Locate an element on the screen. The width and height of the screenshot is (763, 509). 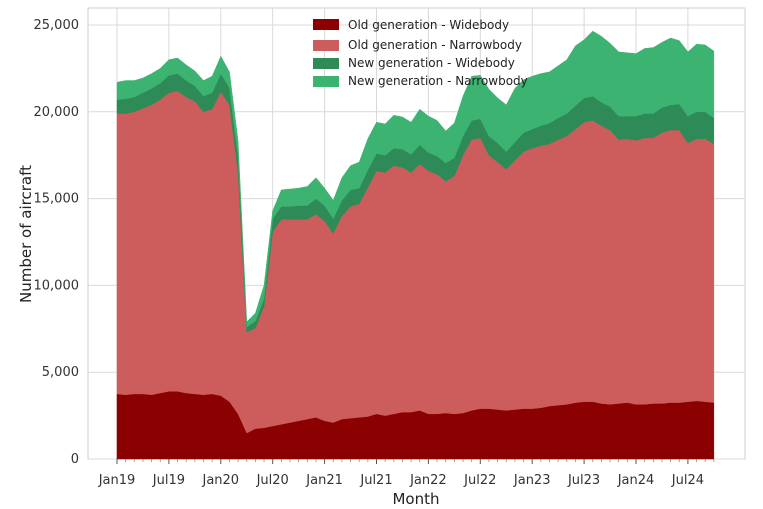
y-tick-label: 10,000 is located at coordinates (57, 285).